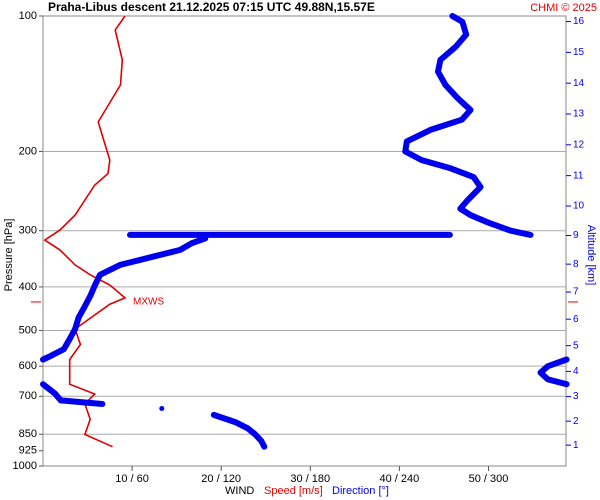  Describe the element at coordinates (25, 466) in the screenshot. I see `y-tick-label: 1000` at that location.